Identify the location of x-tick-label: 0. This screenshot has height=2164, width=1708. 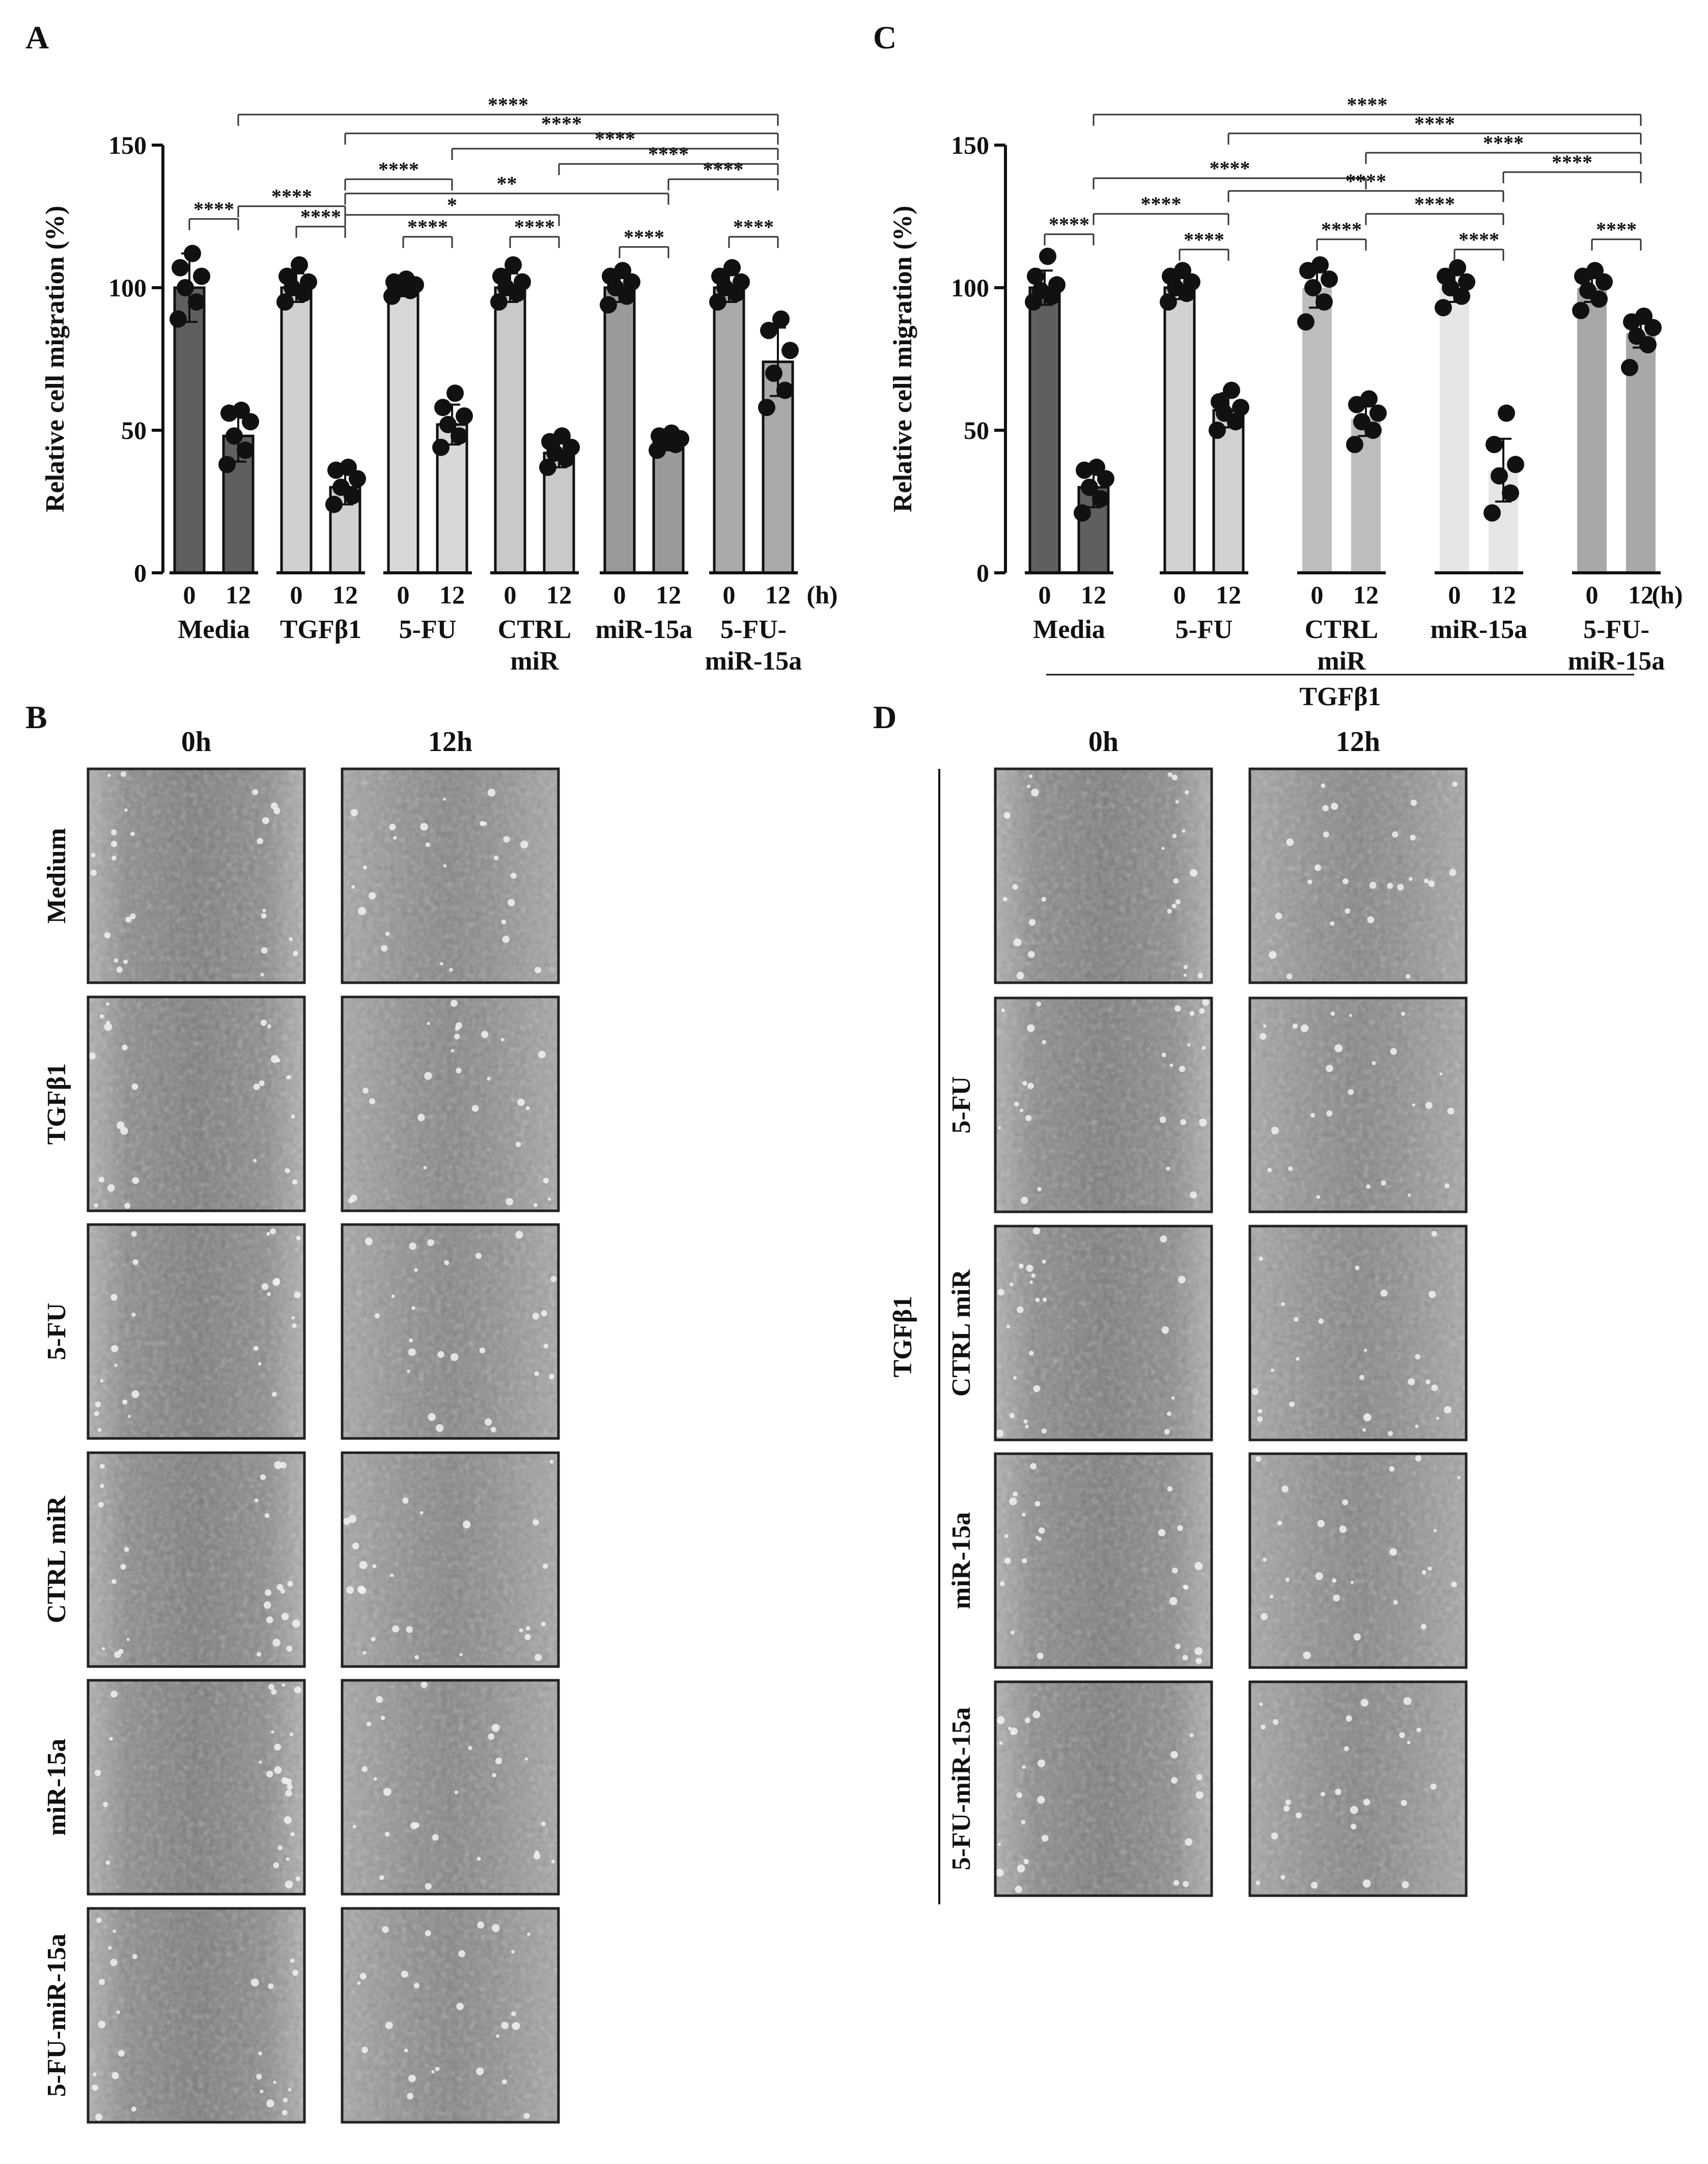
(1454, 595).